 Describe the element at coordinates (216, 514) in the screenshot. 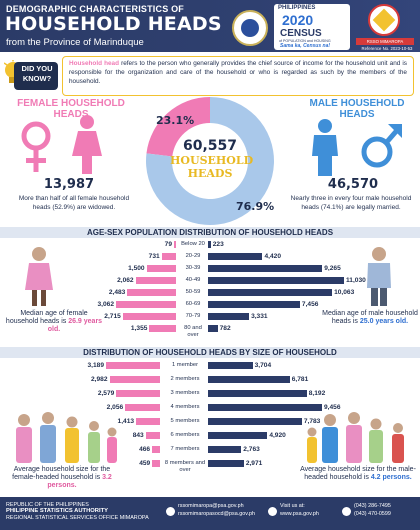

I see `footer-email-2: rssomimaropasocd@psa.gov.ph` at that location.